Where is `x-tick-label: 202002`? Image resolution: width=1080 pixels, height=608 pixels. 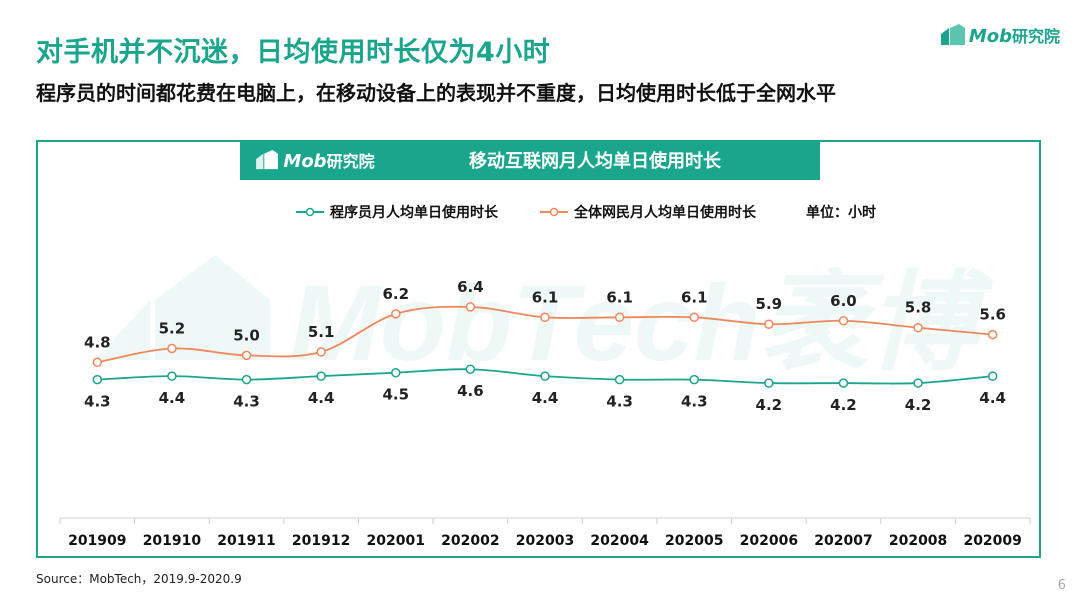 x-tick-label: 202002 is located at coordinates (470, 541).